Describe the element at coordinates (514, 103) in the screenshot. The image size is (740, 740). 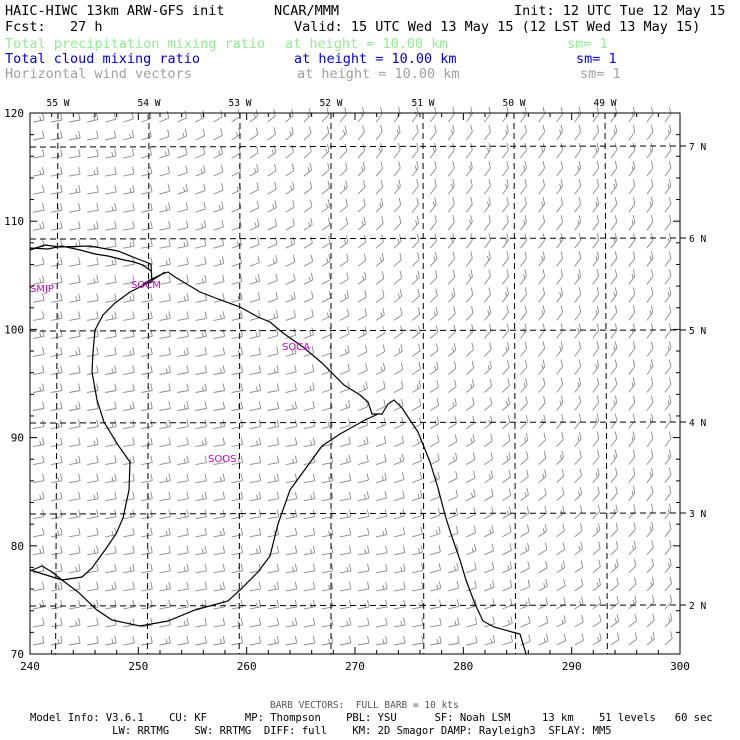
I see `longitude-label: 50 W` at that location.